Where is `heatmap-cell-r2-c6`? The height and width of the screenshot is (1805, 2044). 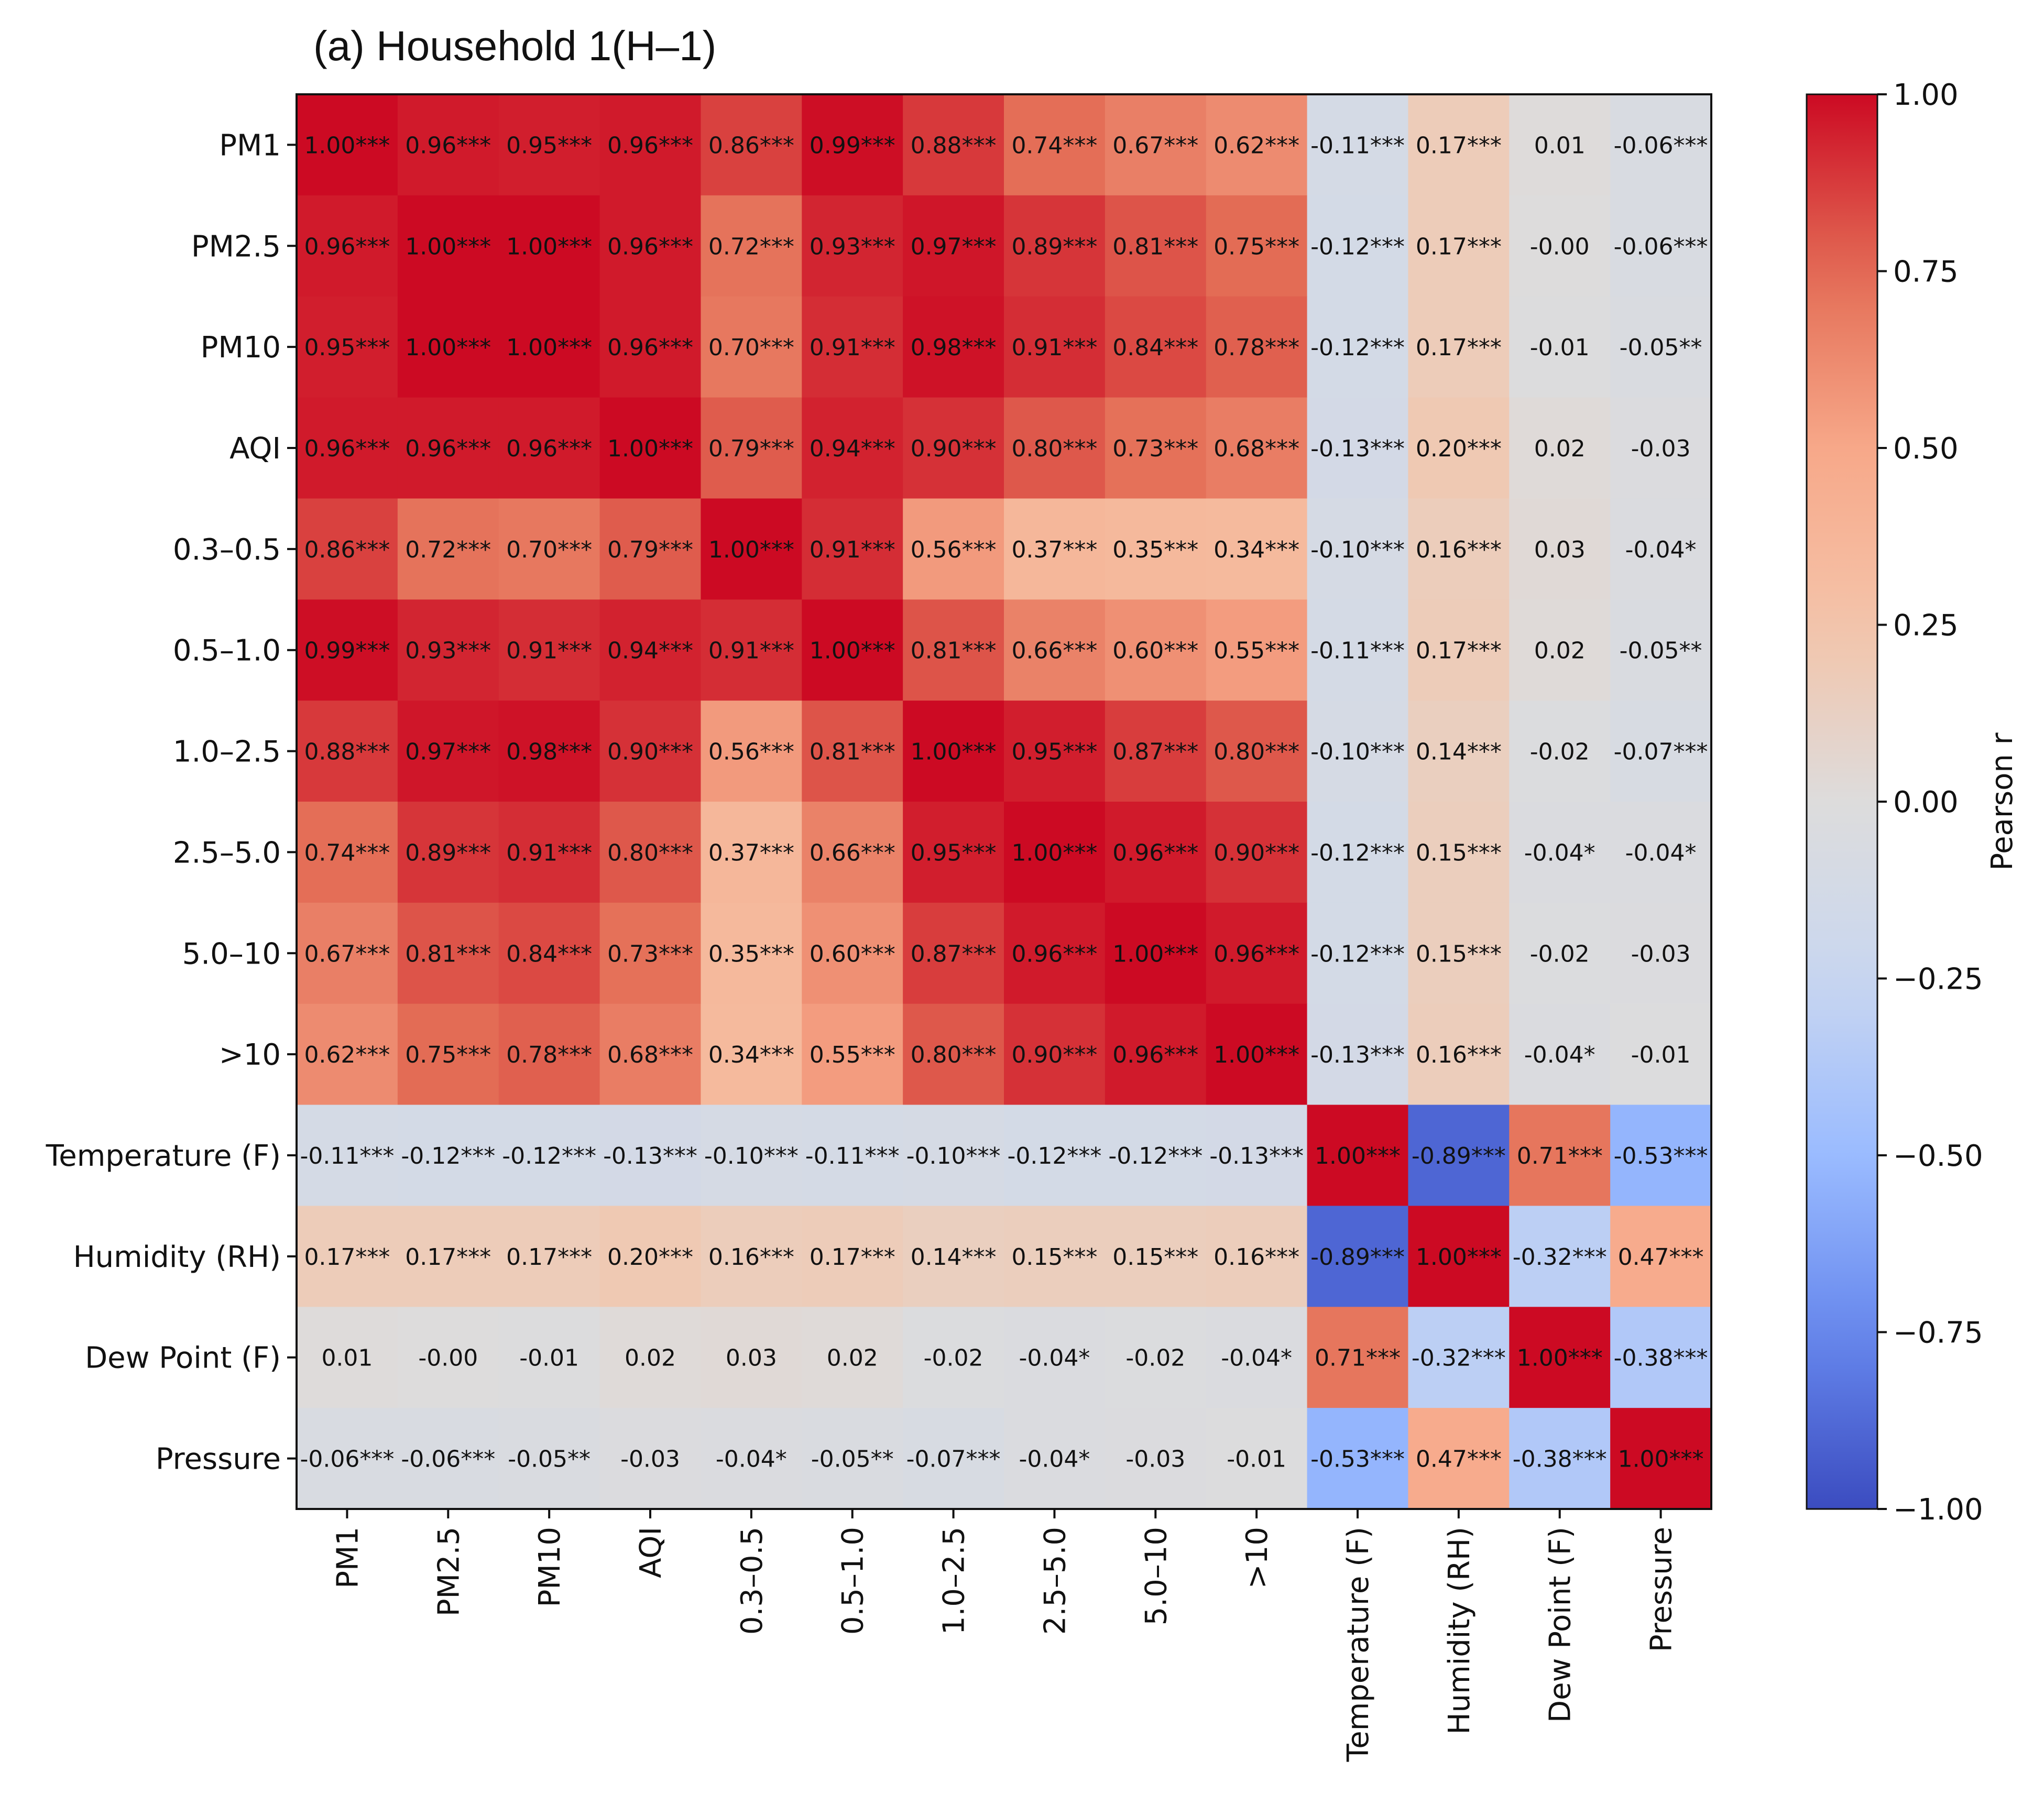
heatmap-cell-r2-c6 is located at coordinates (953, 347).